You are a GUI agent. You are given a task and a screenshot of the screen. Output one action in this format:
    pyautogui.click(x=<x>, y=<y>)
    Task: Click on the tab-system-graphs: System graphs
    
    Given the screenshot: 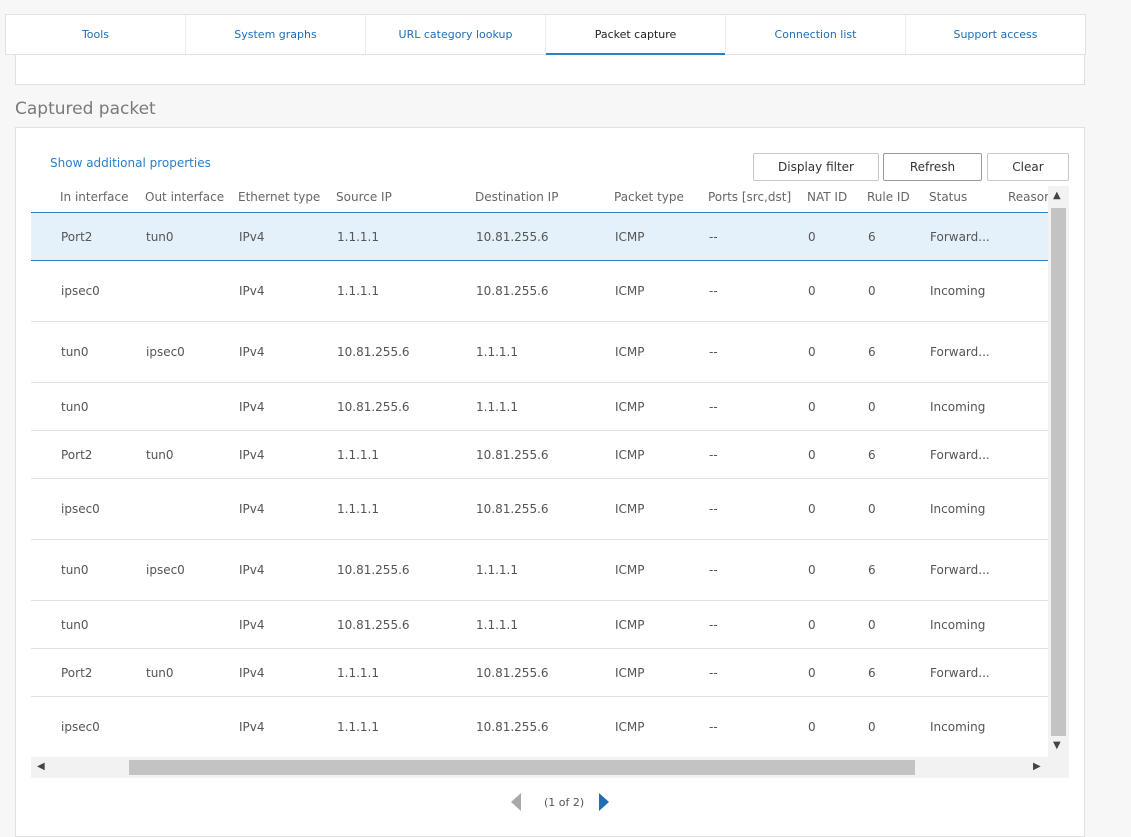 What is the action you would take?
    pyautogui.click(x=276, y=34)
    